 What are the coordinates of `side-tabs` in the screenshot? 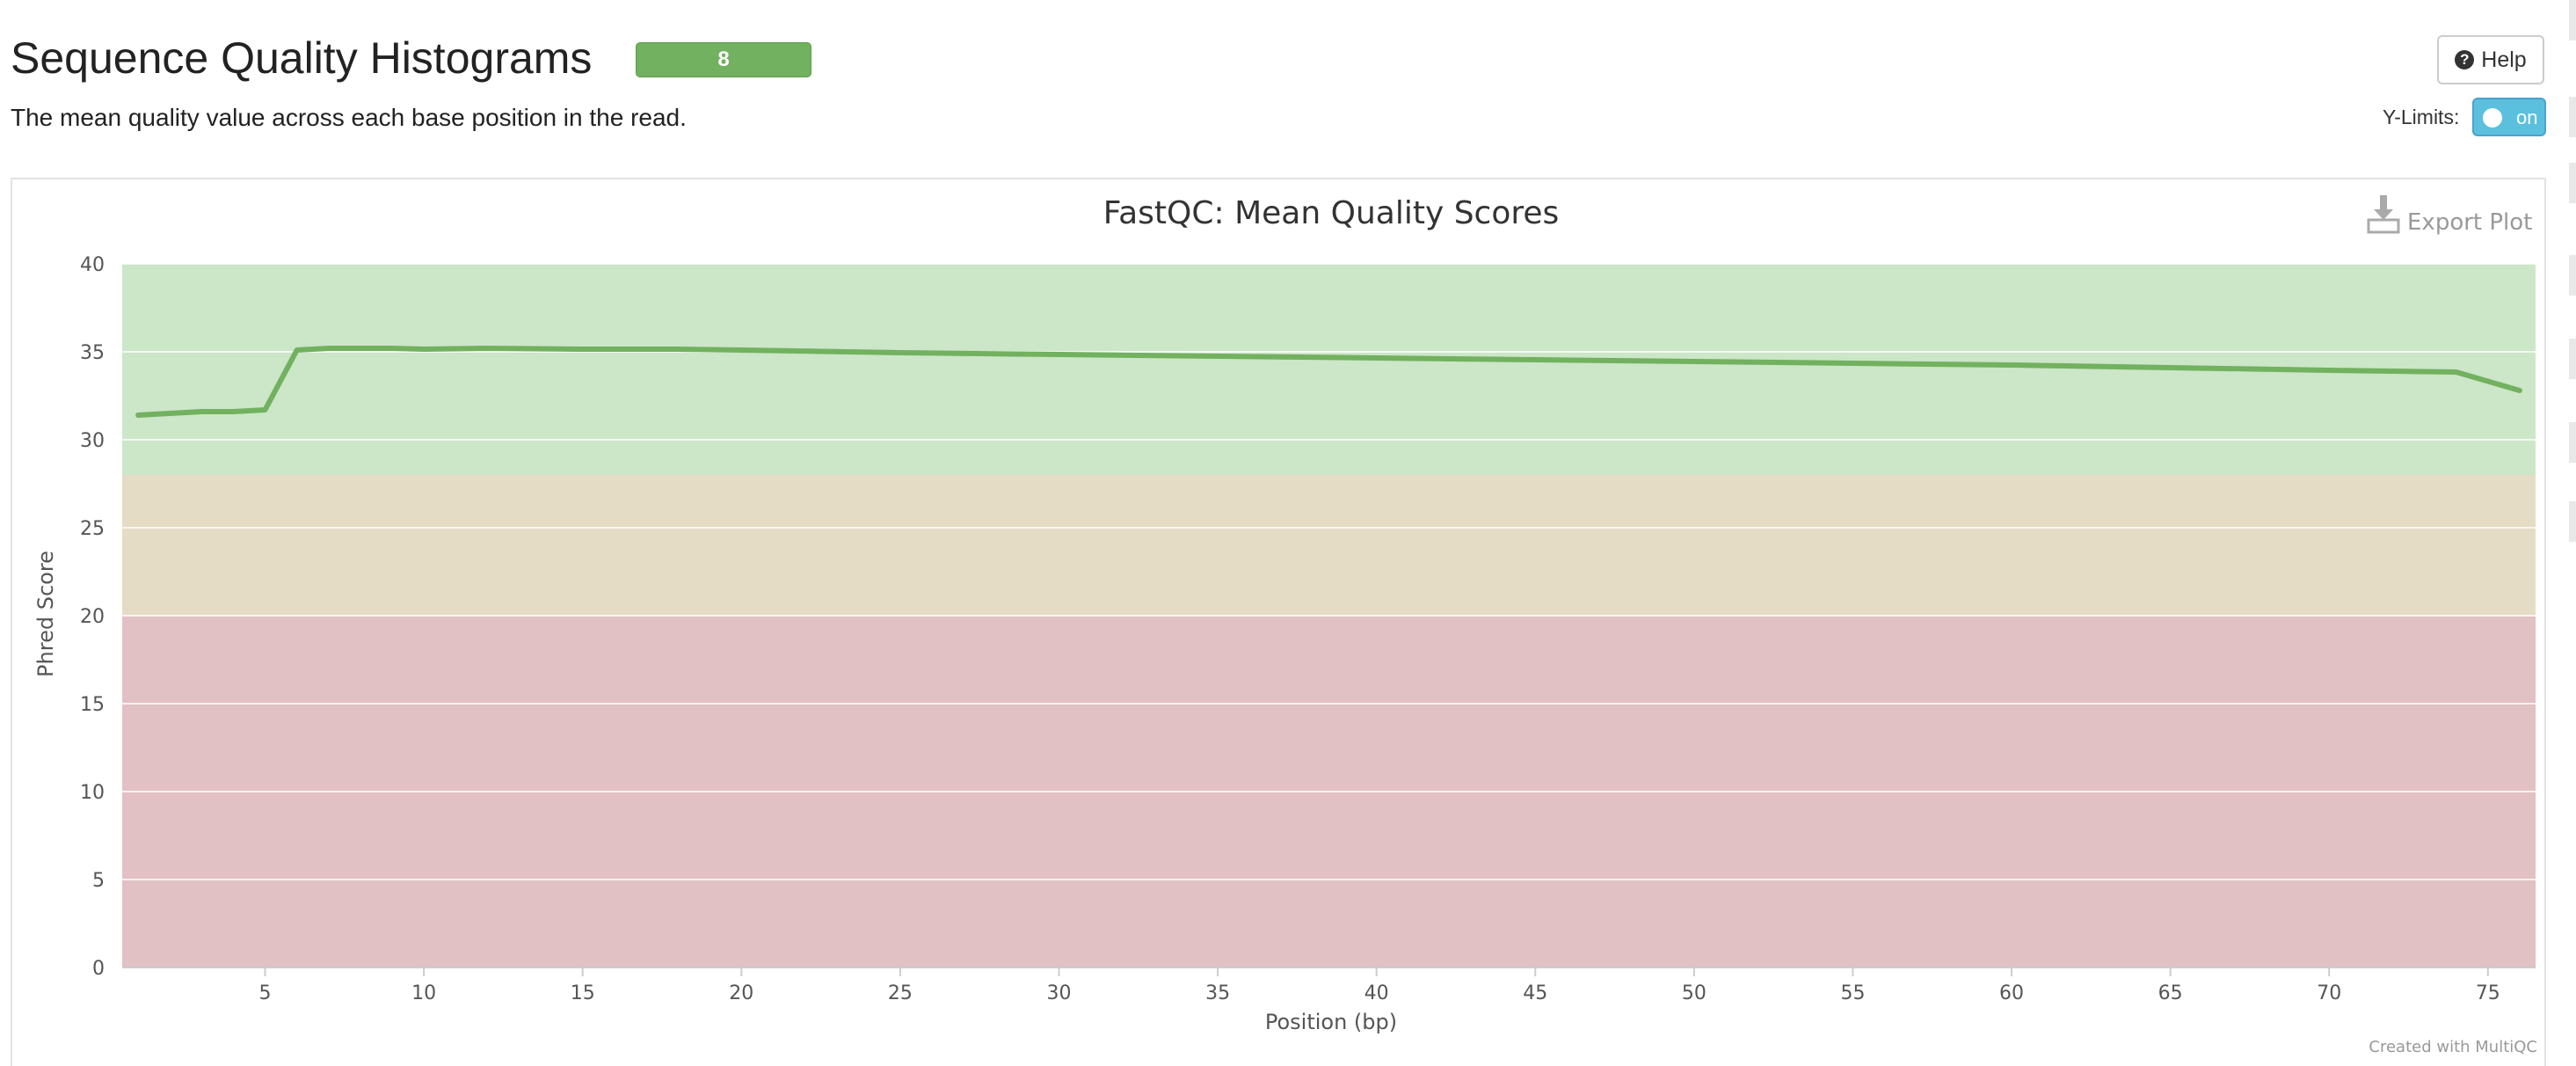 It's located at (2572, 527).